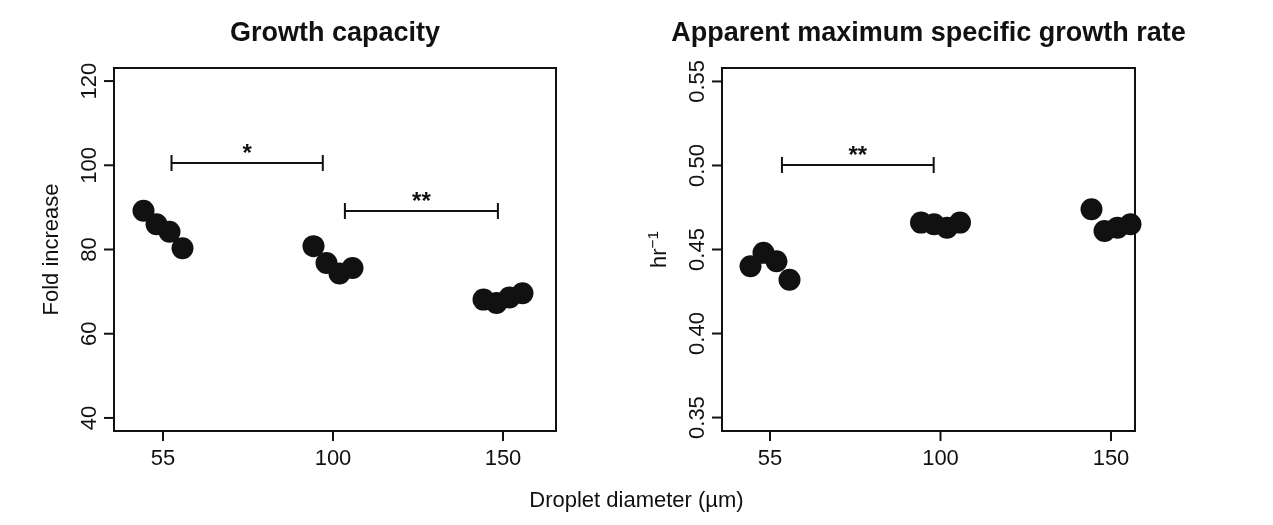 The width and height of the screenshot is (1273, 525). What do you see at coordinates (247, 152) in the screenshot?
I see `annotation: *` at bounding box center [247, 152].